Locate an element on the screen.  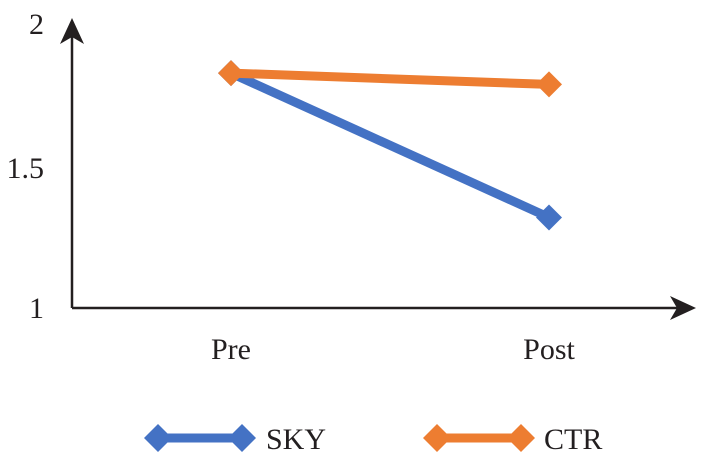
data-point-ctr-pre is located at coordinates (231, 73).